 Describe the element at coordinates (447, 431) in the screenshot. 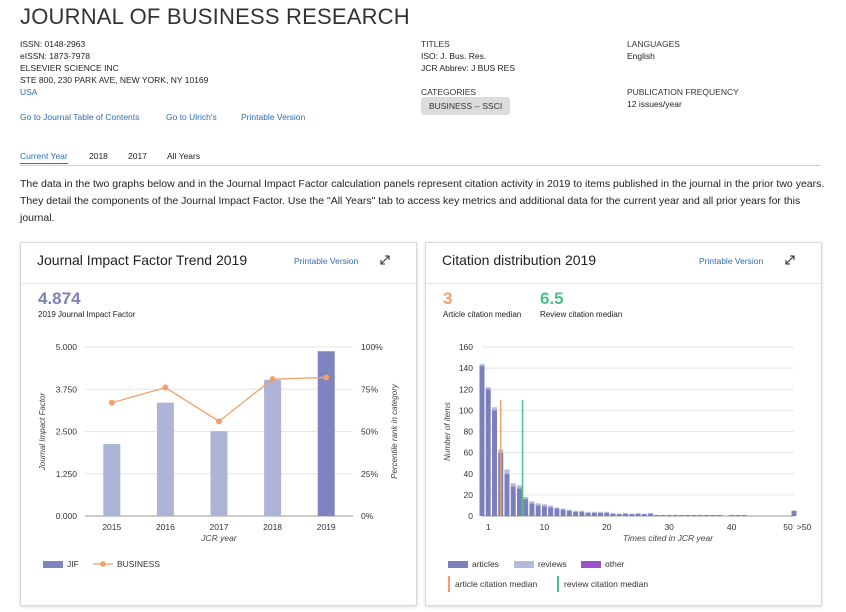

I see `cit-y-axis-label: Number of items` at that location.